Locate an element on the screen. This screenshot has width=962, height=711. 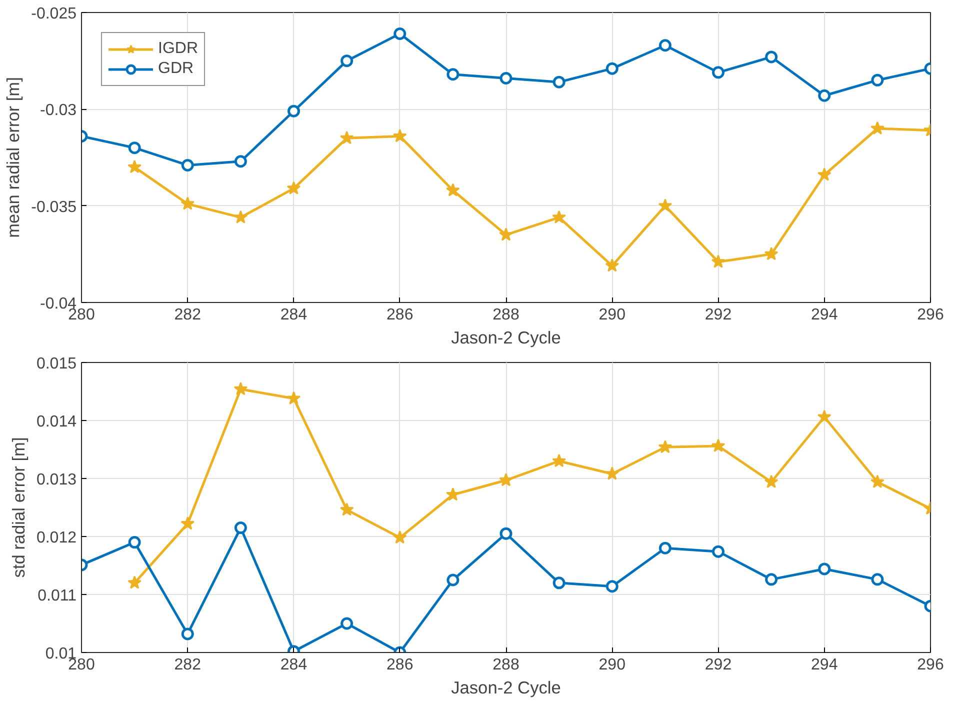
y-axis-title: std radial error [m] is located at coordinates (18, 507).